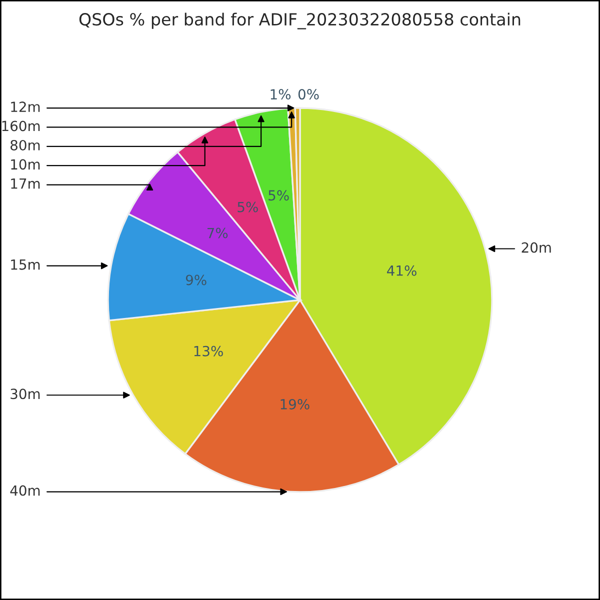 Image resolution: width=600 pixels, height=600 pixels. Describe the element at coordinates (25, 265) in the screenshot. I see `slice-label: 15m` at that location.